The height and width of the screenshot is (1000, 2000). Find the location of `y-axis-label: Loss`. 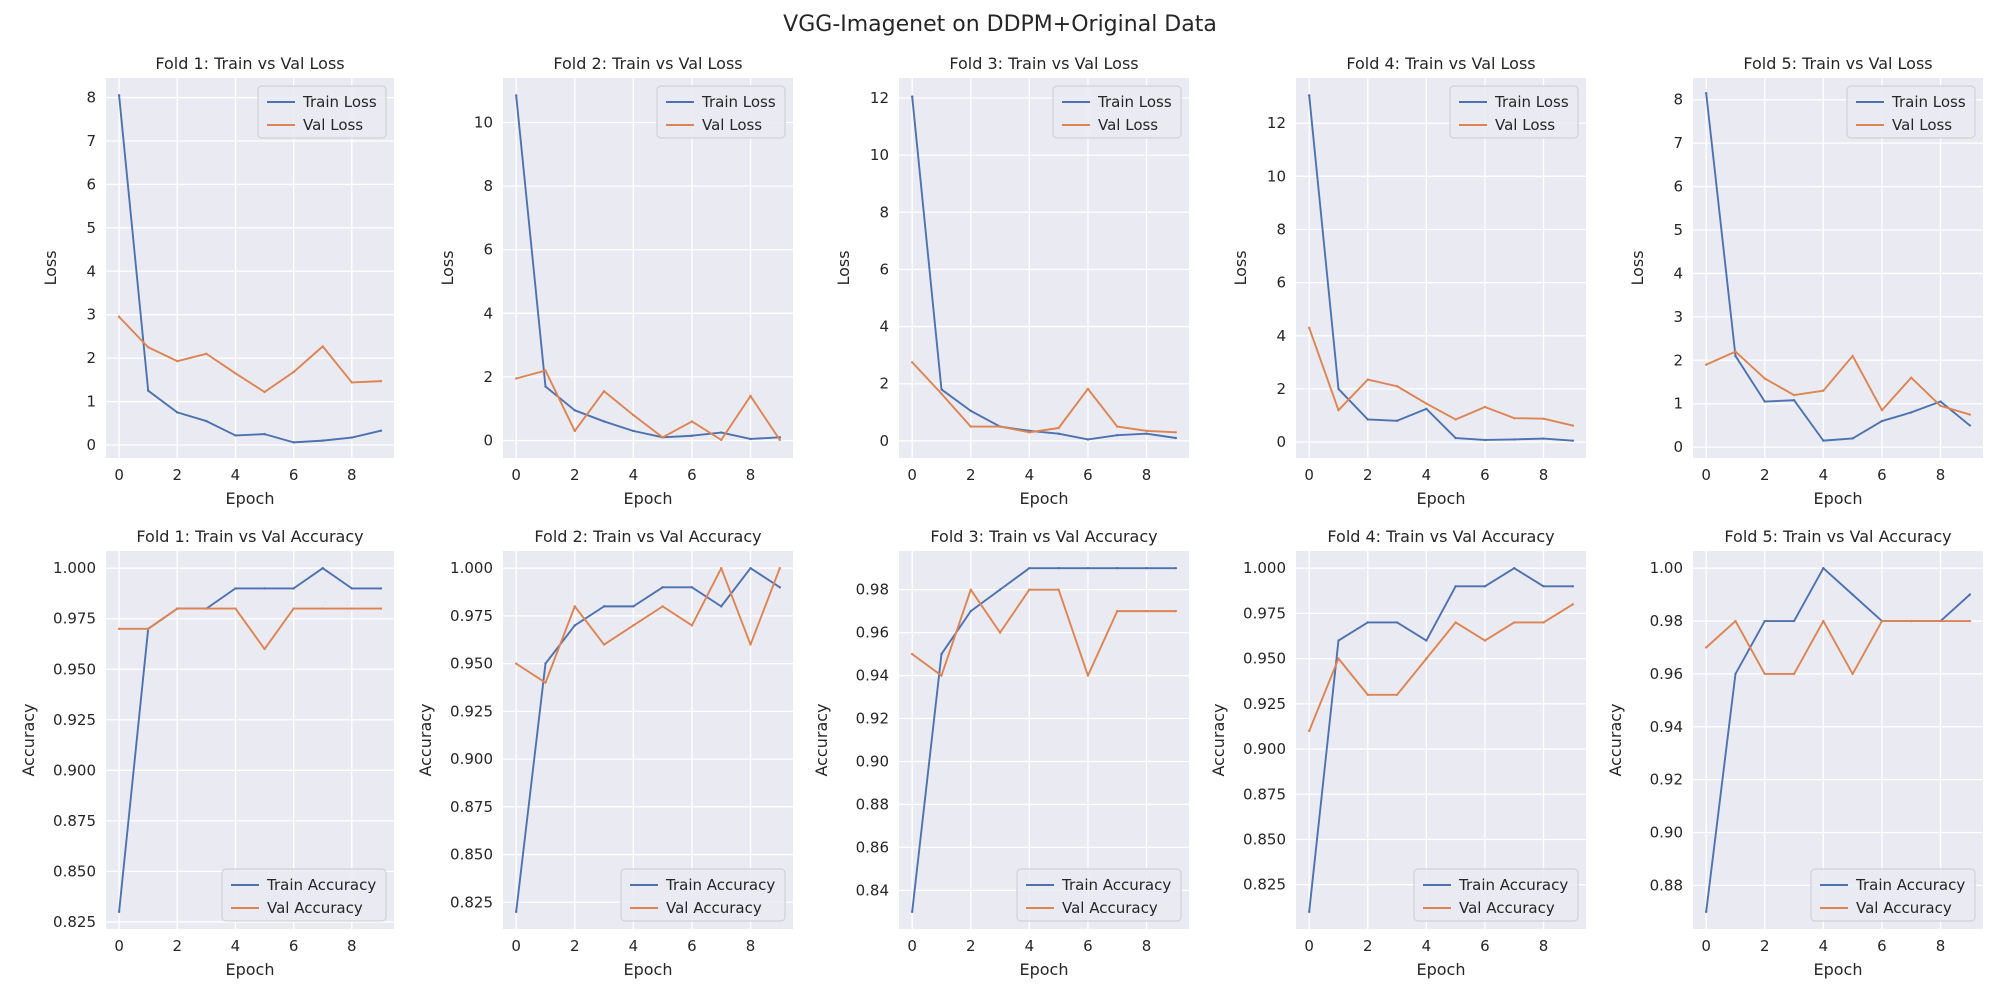

y-axis-label: Loss is located at coordinates (1637, 267).